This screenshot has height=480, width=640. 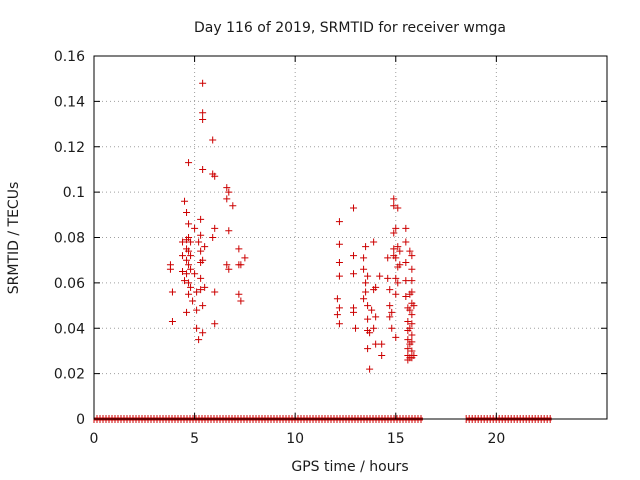 What do you see at coordinates (14, 238) in the screenshot?
I see `y-axis-label: SRMTID / TECUs` at bounding box center [14, 238].